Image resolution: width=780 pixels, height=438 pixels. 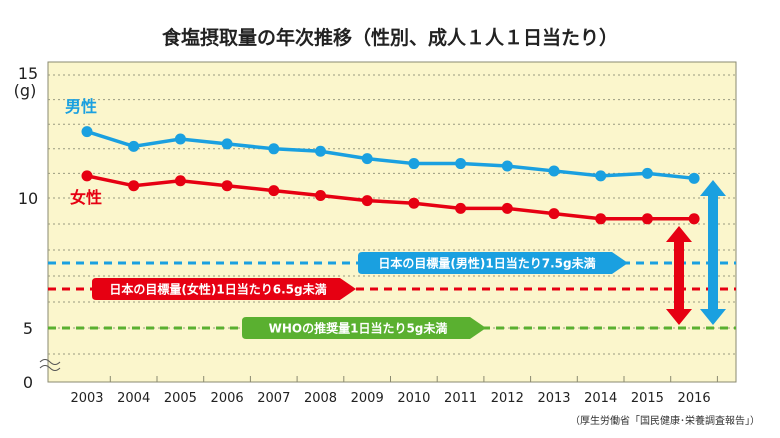 What do you see at coordinates (28, 73) in the screenshot?
I see `y-tick-label: 15` at bounding box center [28, 73].